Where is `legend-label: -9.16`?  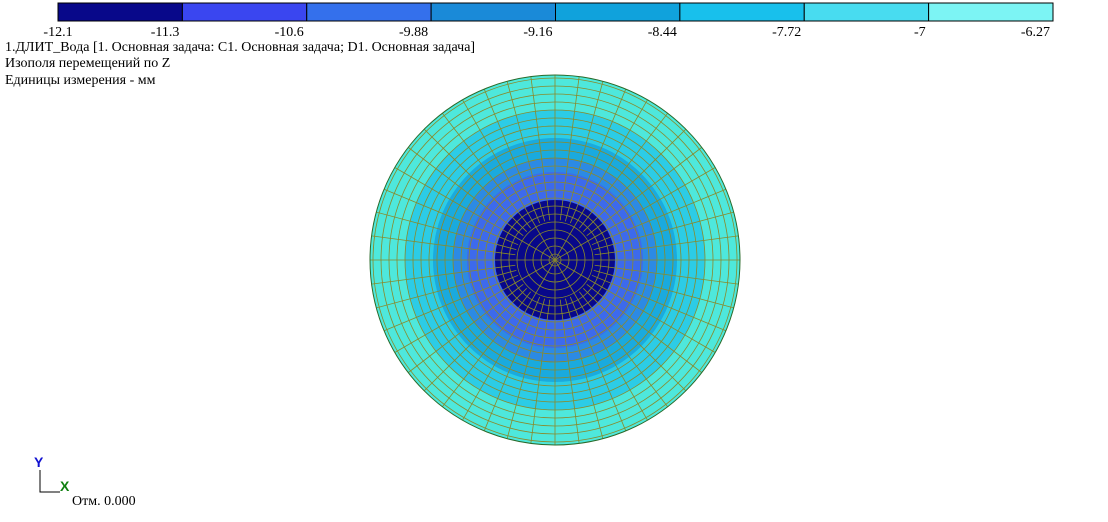 legend-label: -9.16 is located at coordinates (537, 32).